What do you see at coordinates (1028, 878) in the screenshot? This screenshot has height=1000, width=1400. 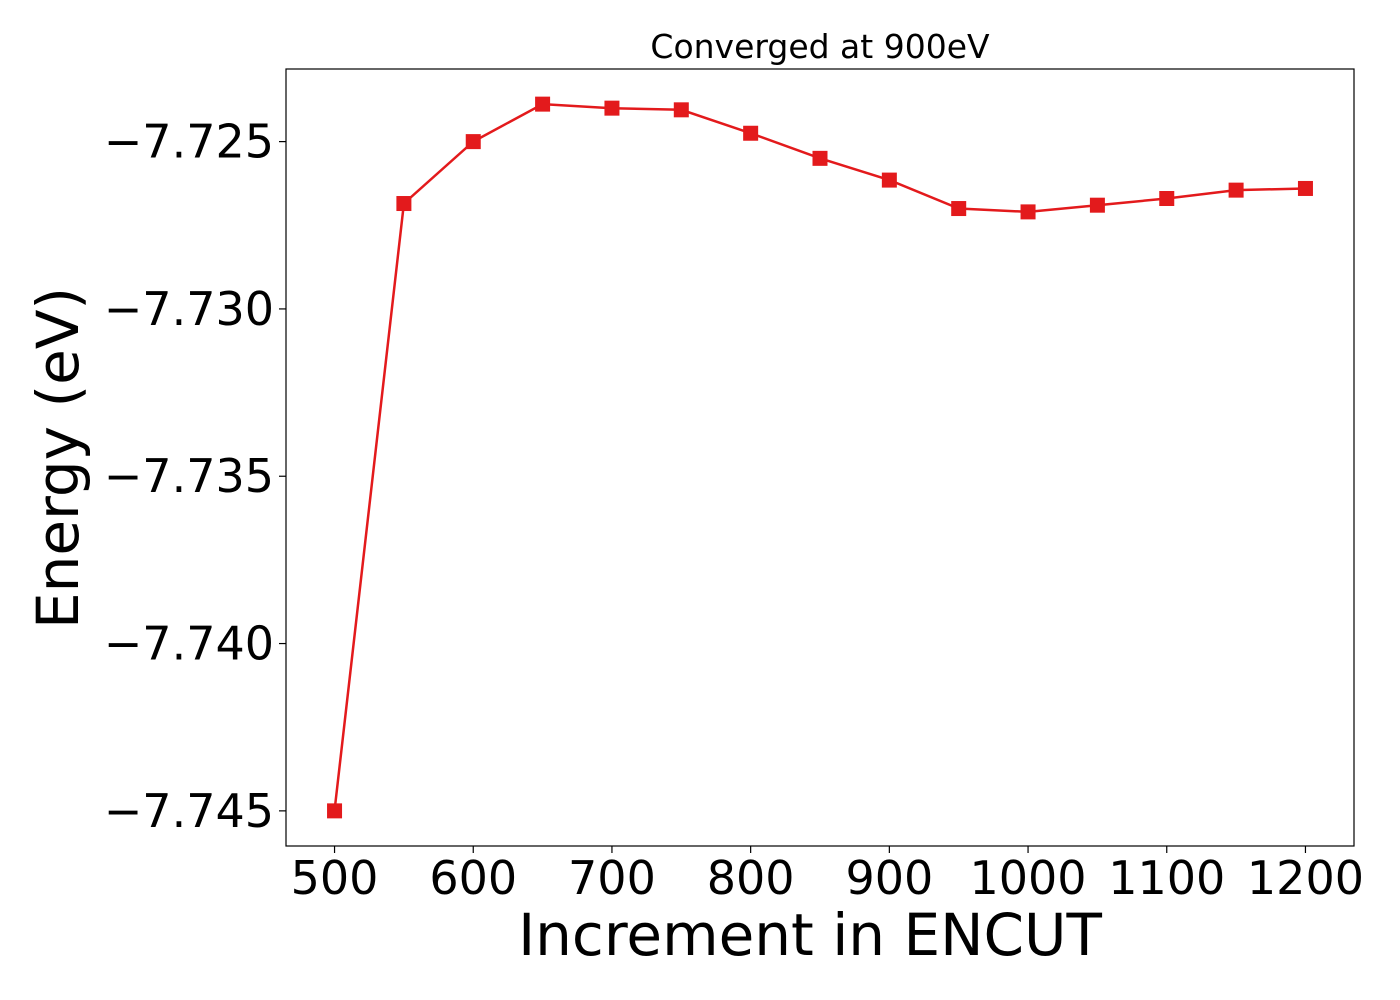 I see `x-tick-label: 1000` at bounding box center [1028, 878].